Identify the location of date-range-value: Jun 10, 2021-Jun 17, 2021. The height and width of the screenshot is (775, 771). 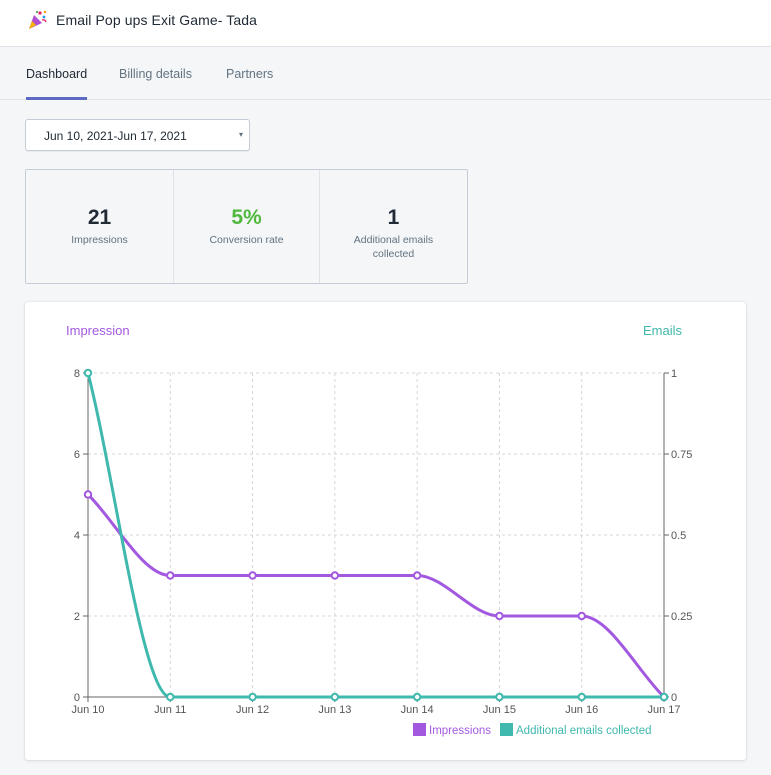
(115, 136).